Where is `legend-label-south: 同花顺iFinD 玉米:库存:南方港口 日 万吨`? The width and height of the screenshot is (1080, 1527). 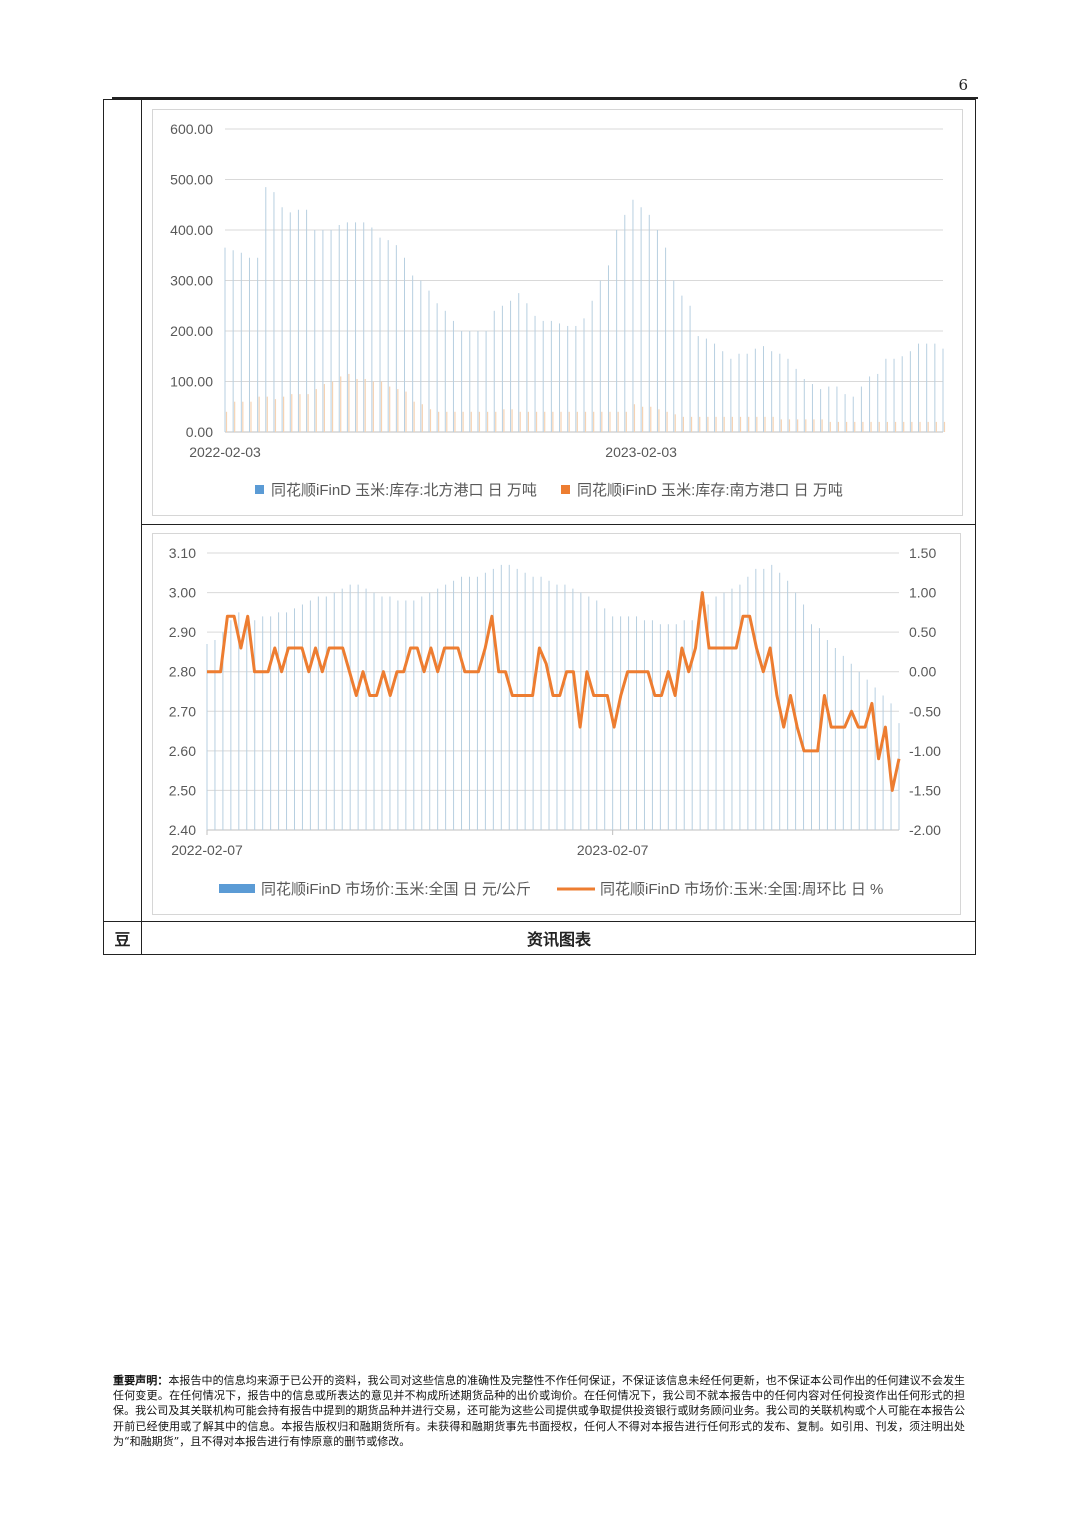
legend-label-south: 同花顺iFinD 玉米:库存:南方港口 日 万吨 is located at coordinates (710, 490).